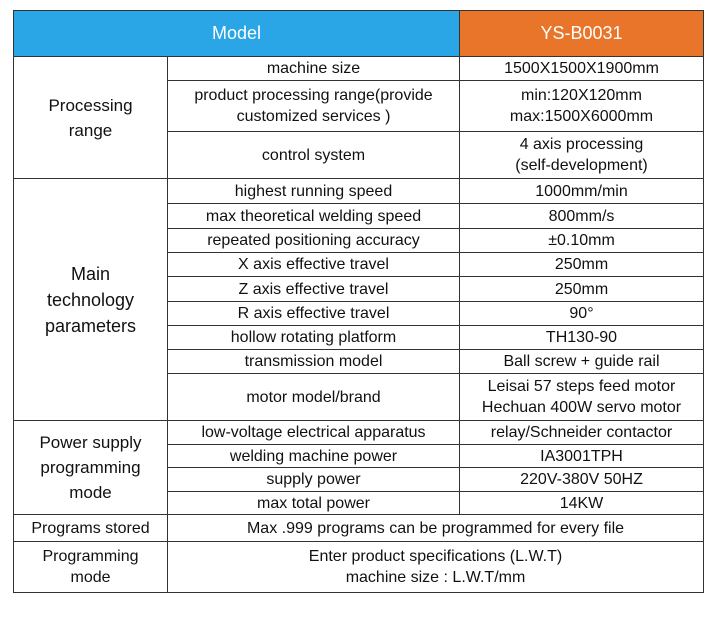 The height and width of the screenshot is (620, 714). I want to click on group-label-line: technology, so click(90, 299).